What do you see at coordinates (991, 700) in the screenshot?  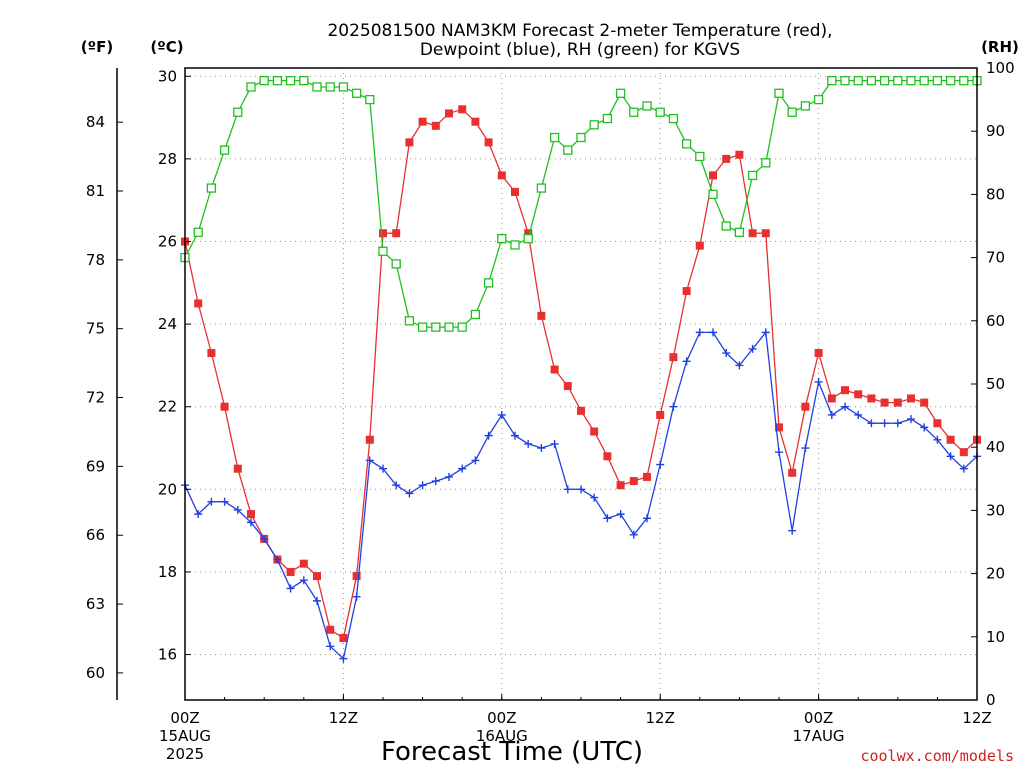 I see `rh-tick-label: 0` at bounding box center [991, 700].